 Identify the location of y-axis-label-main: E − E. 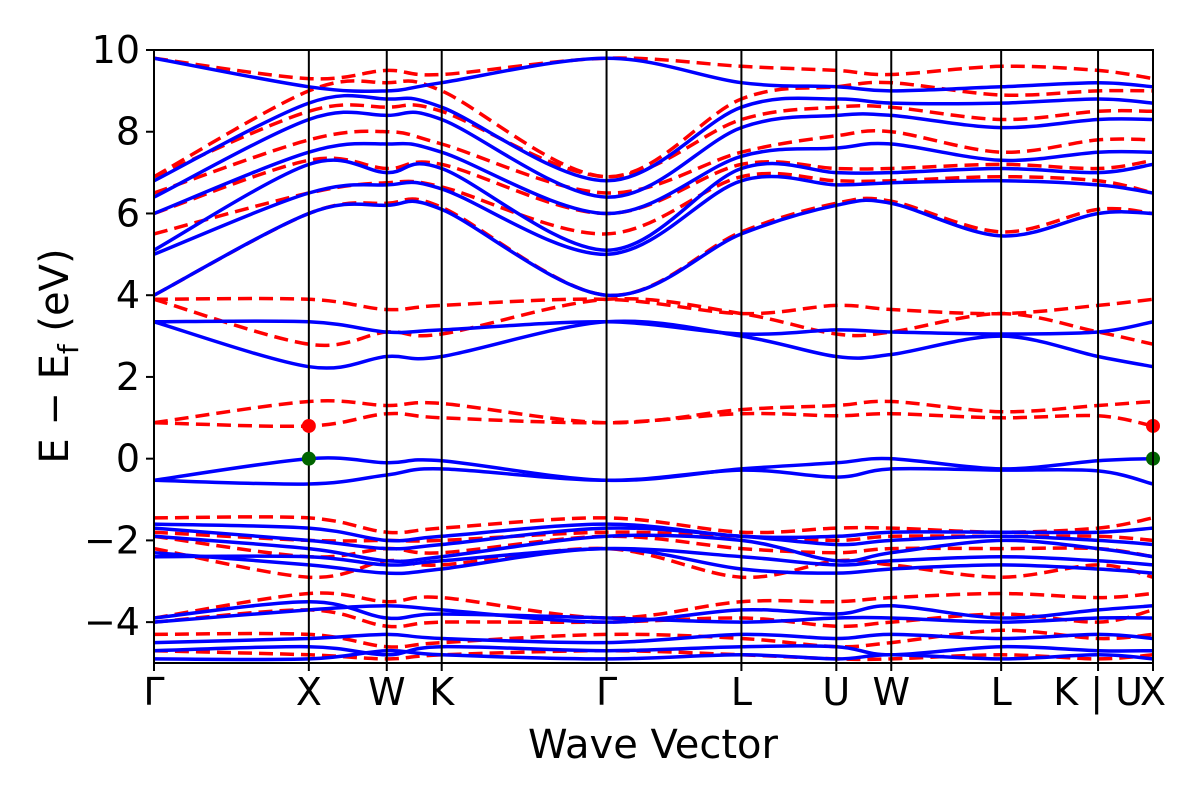
(55, 409).